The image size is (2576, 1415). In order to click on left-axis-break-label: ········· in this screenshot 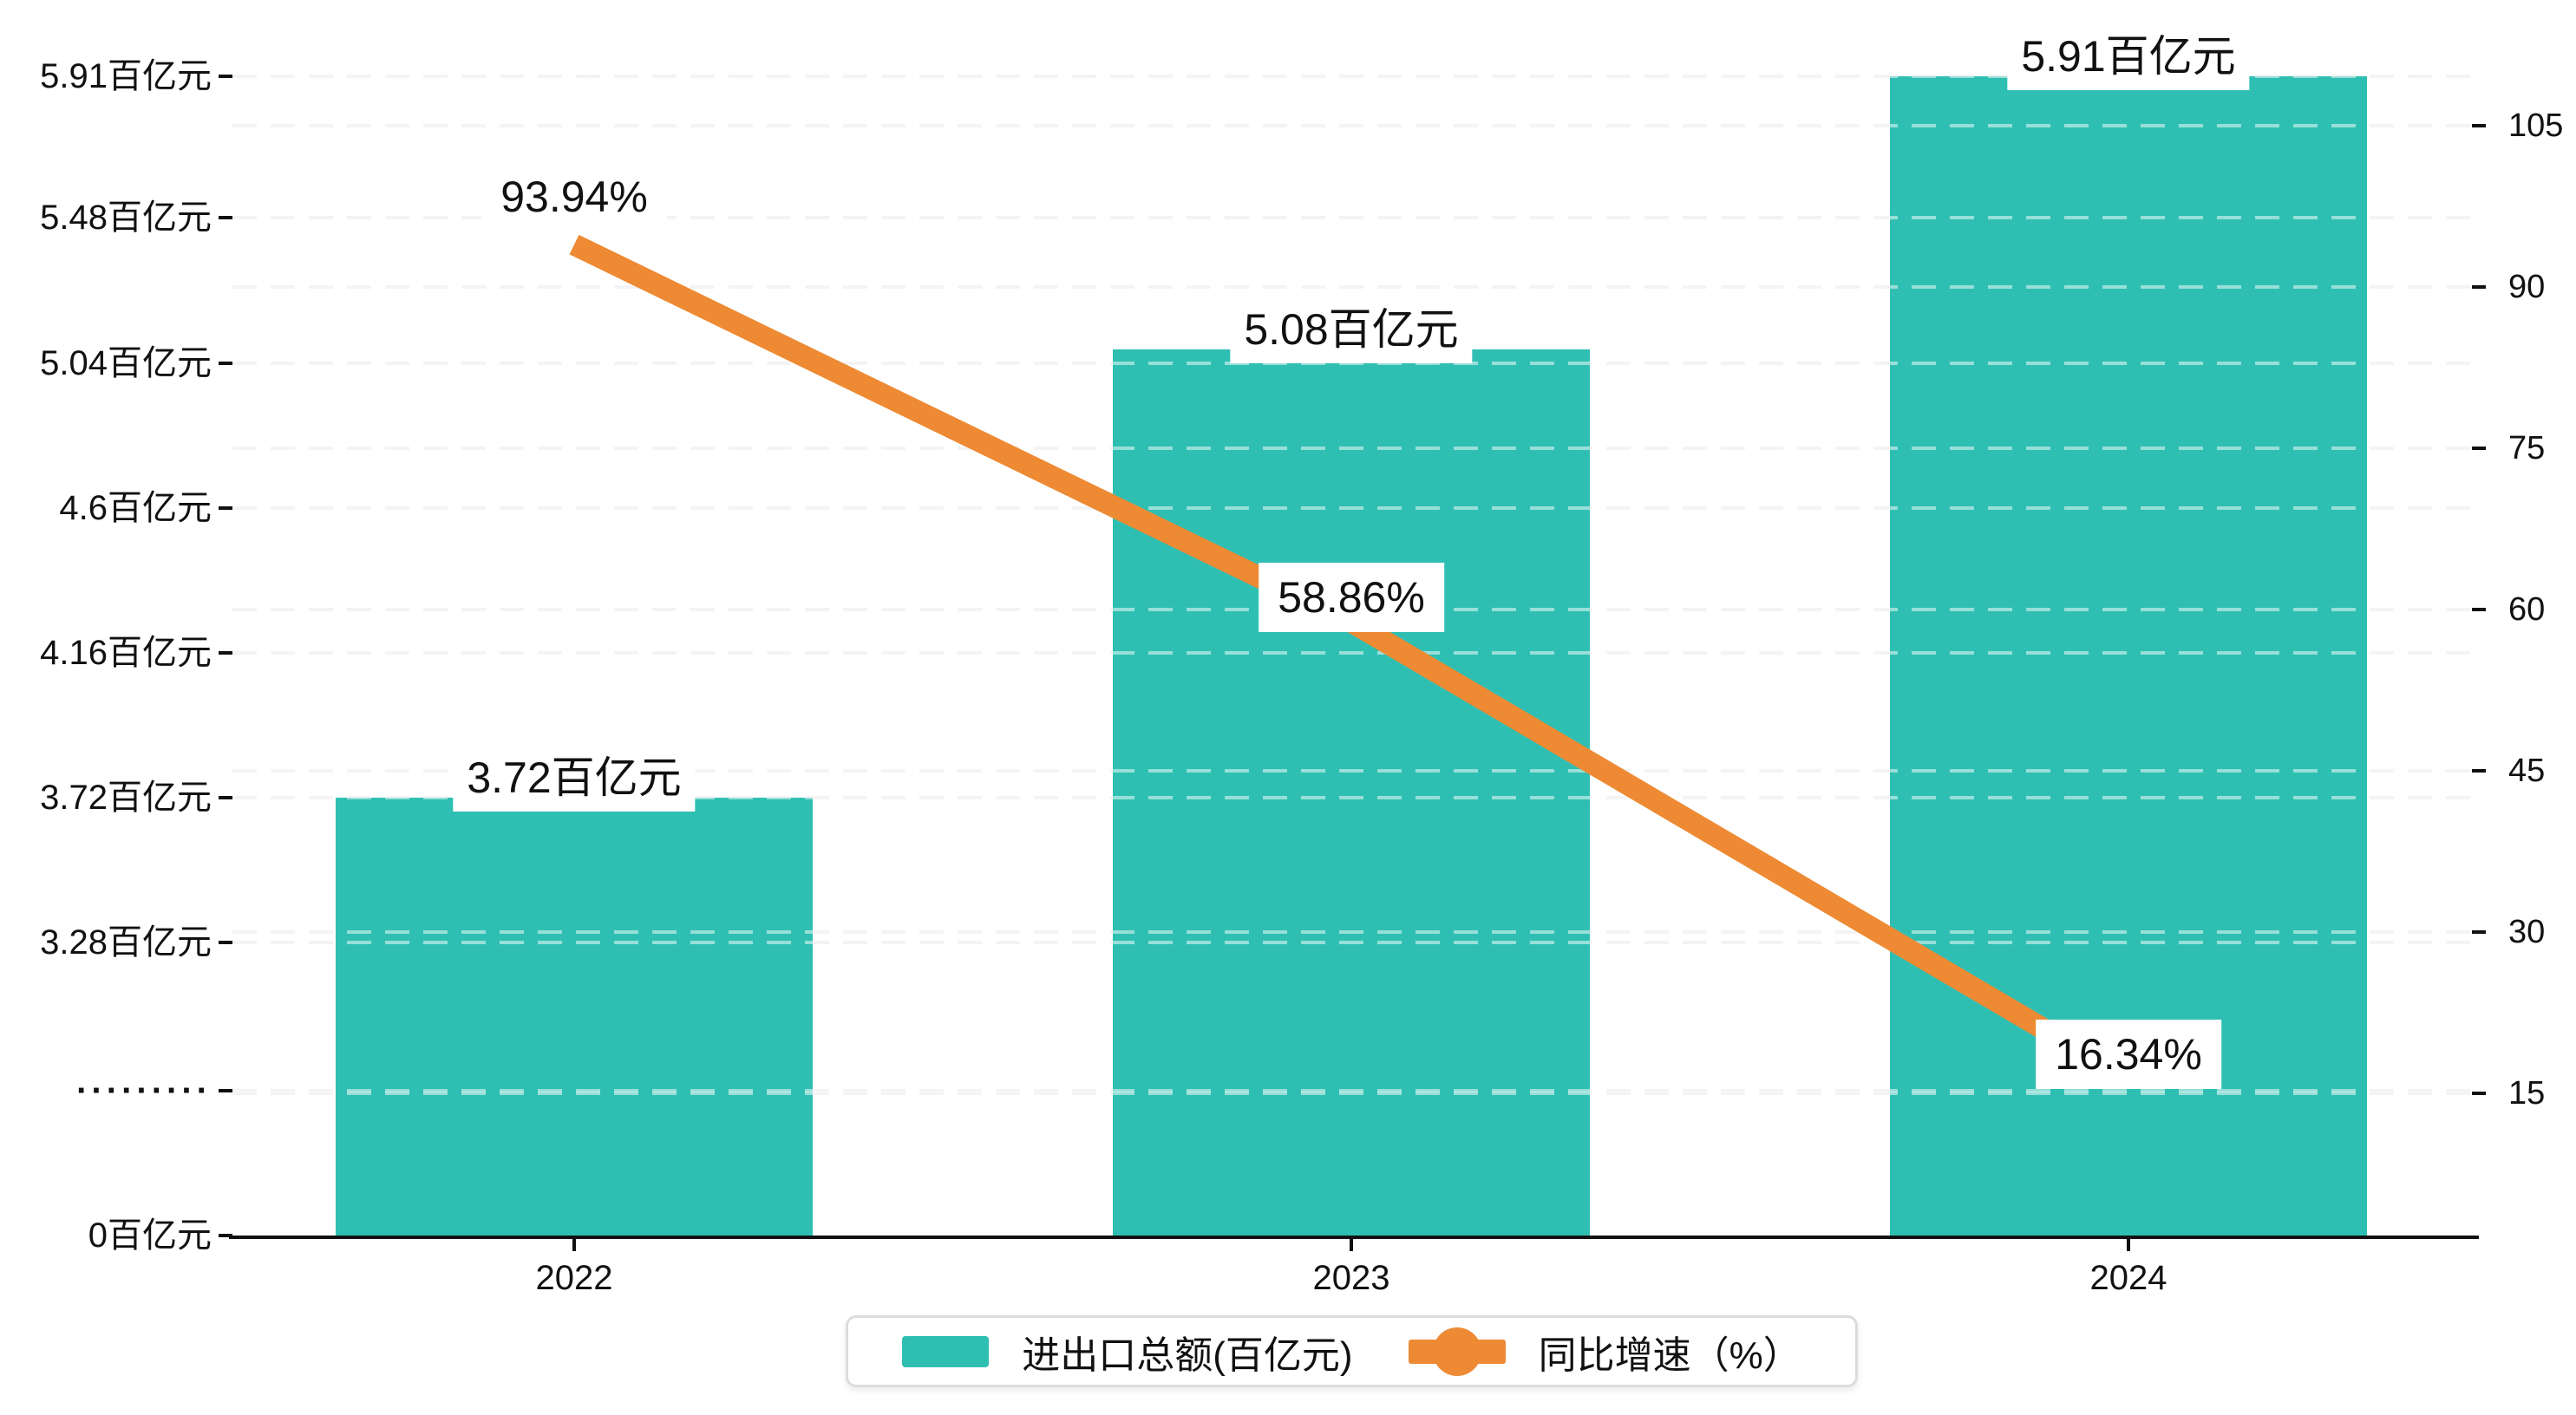, I will do `click(144, 1091)`.